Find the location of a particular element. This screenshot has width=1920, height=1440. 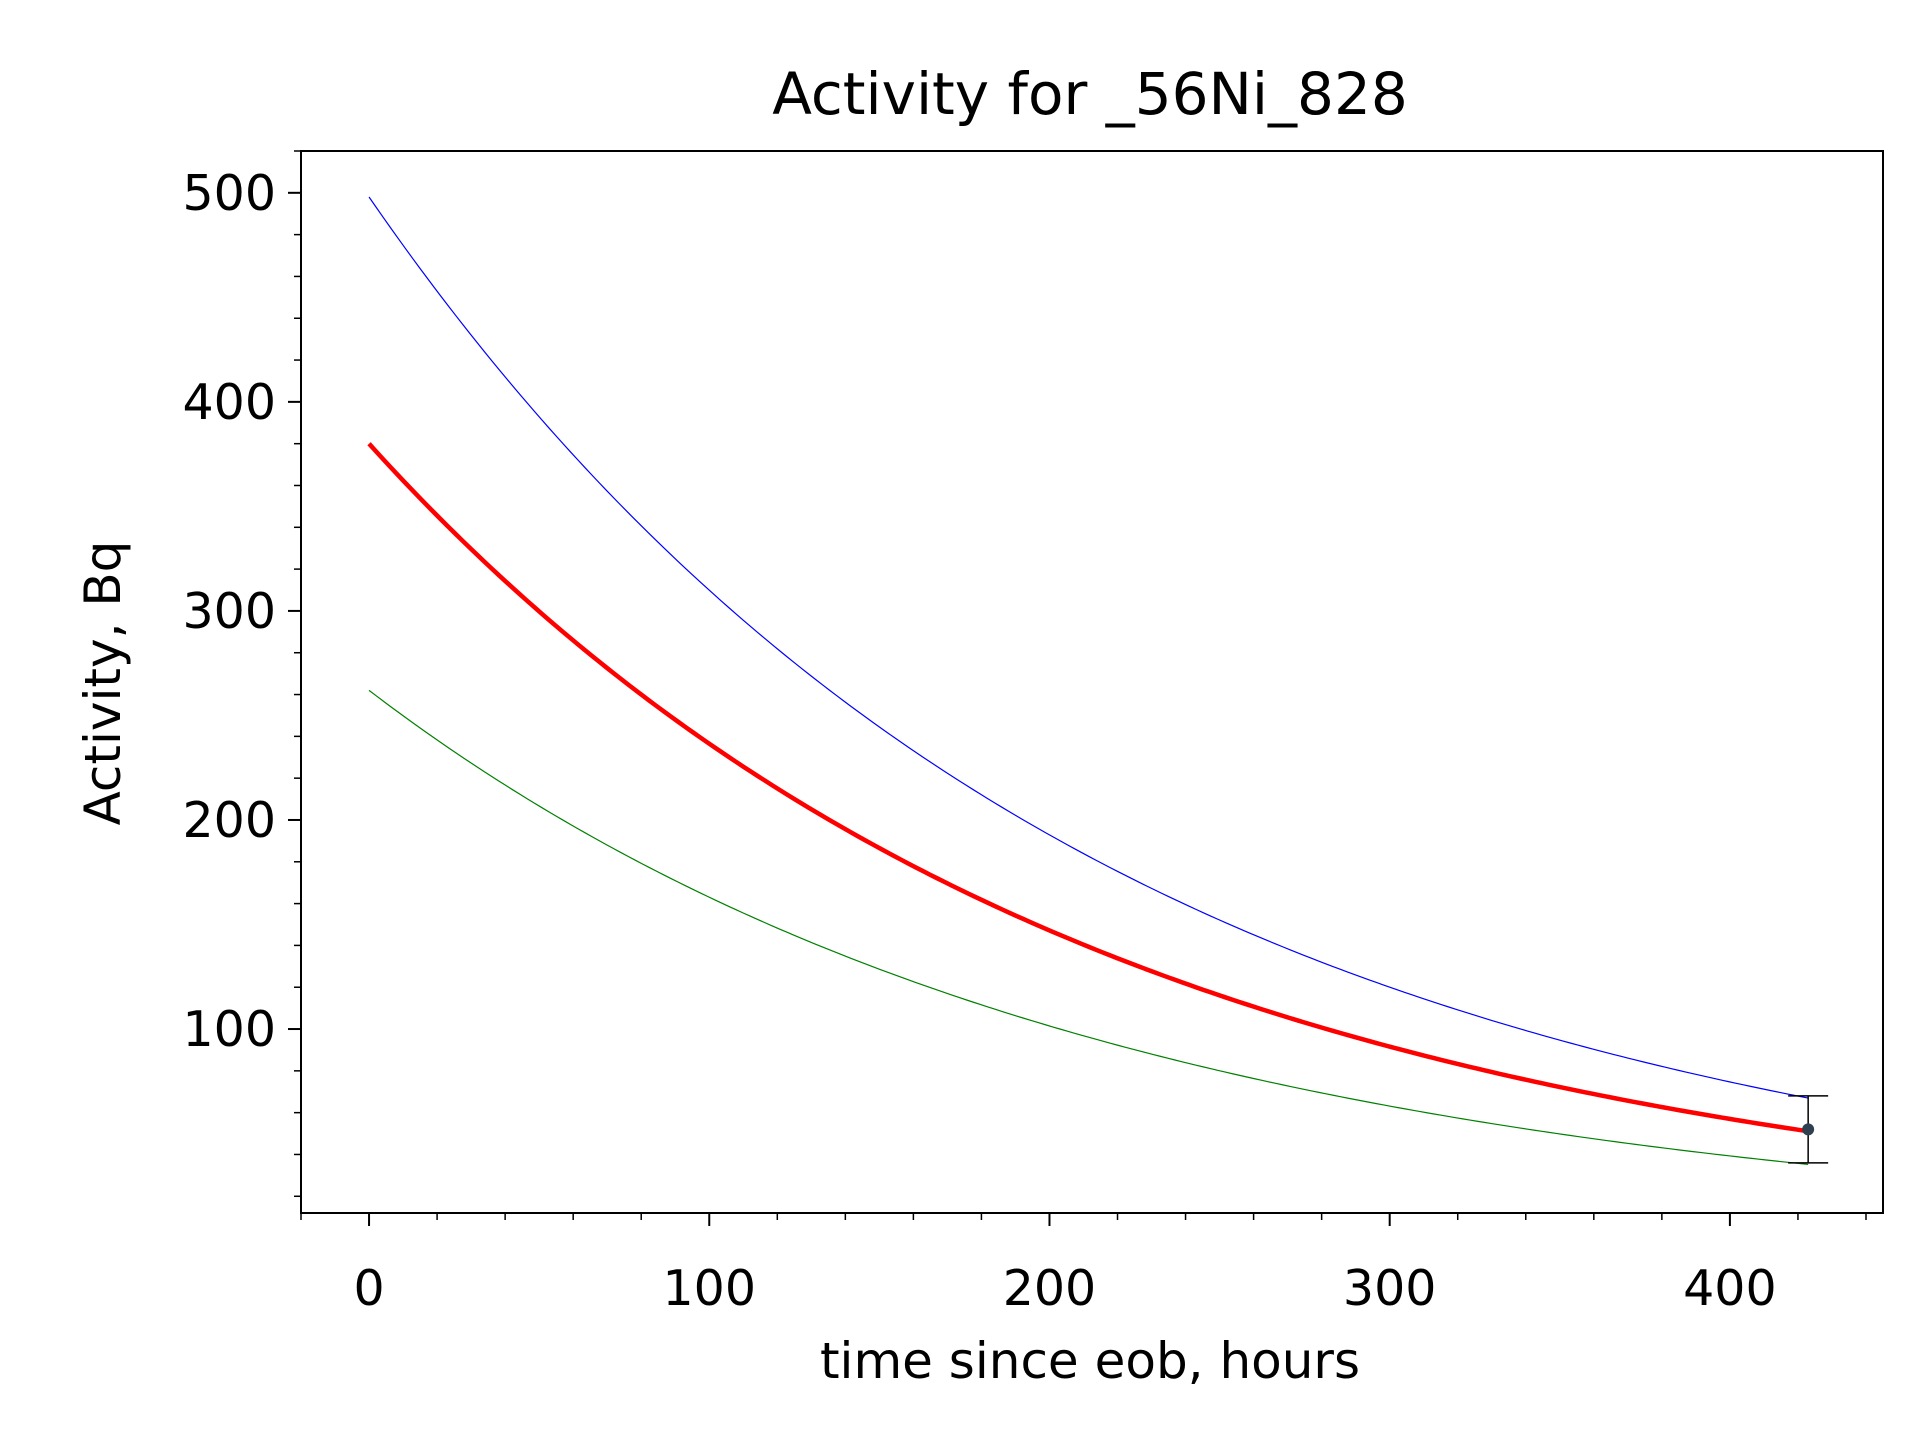

measurement-point-group is located at coordinates (1808, 1129).